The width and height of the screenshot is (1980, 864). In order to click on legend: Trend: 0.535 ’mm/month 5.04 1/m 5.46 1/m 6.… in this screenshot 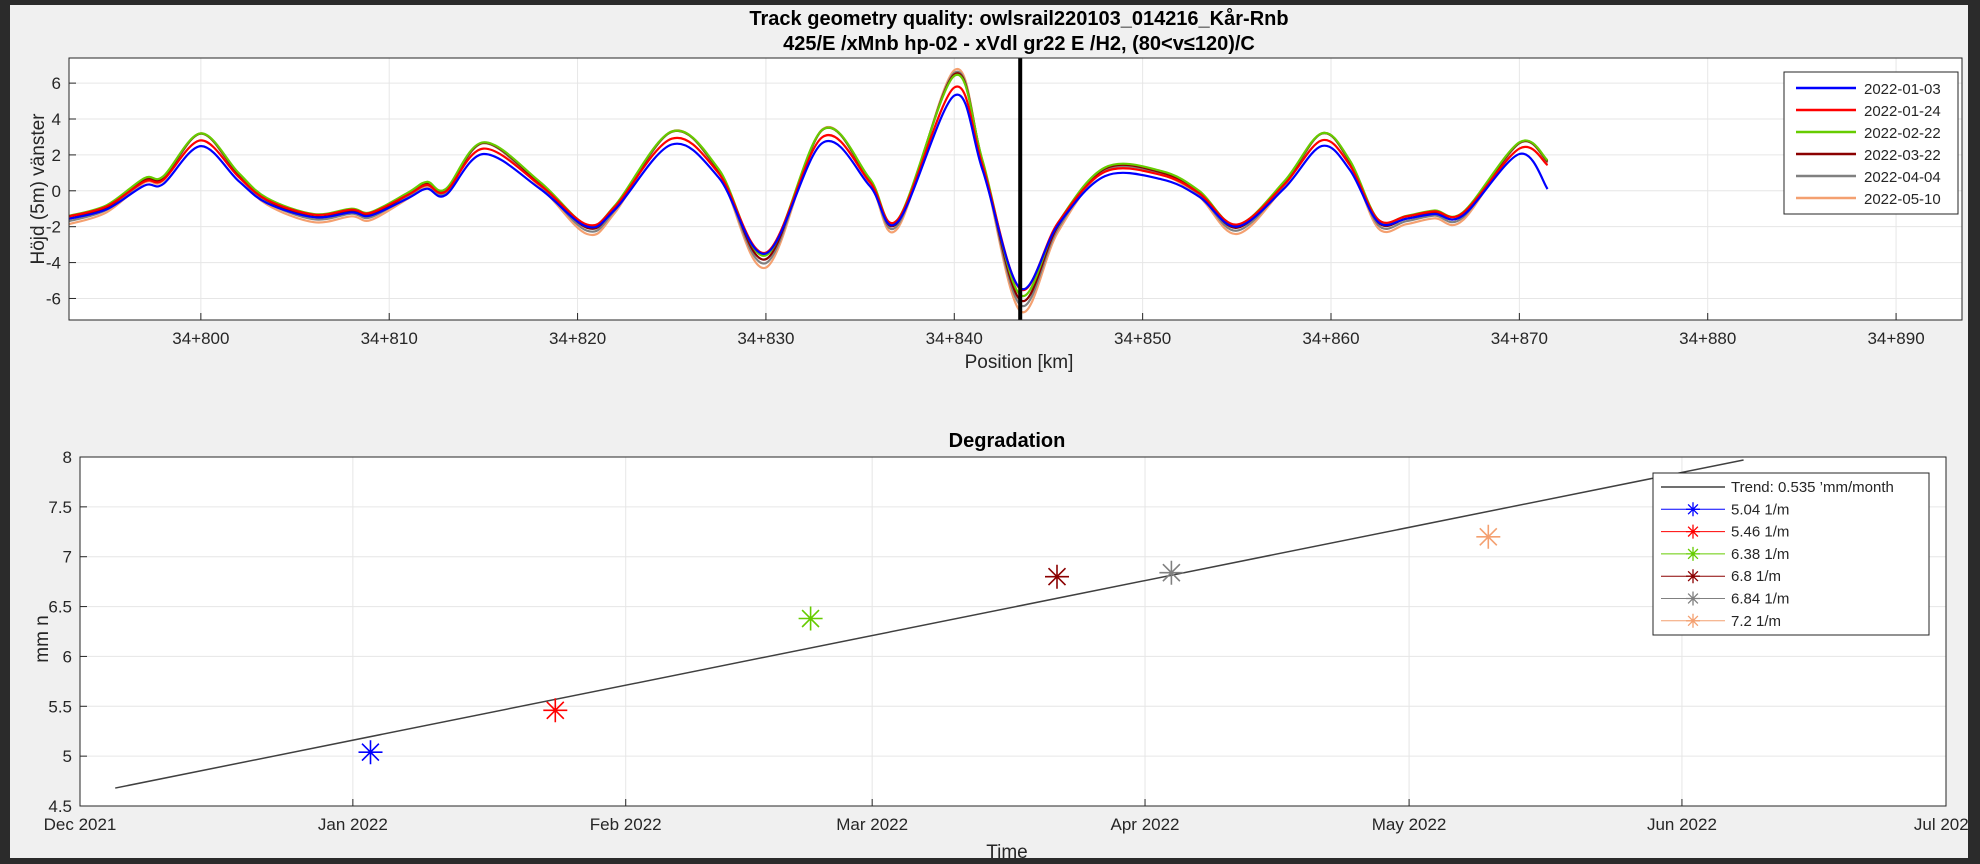, I will do `click(1791, 554)`.